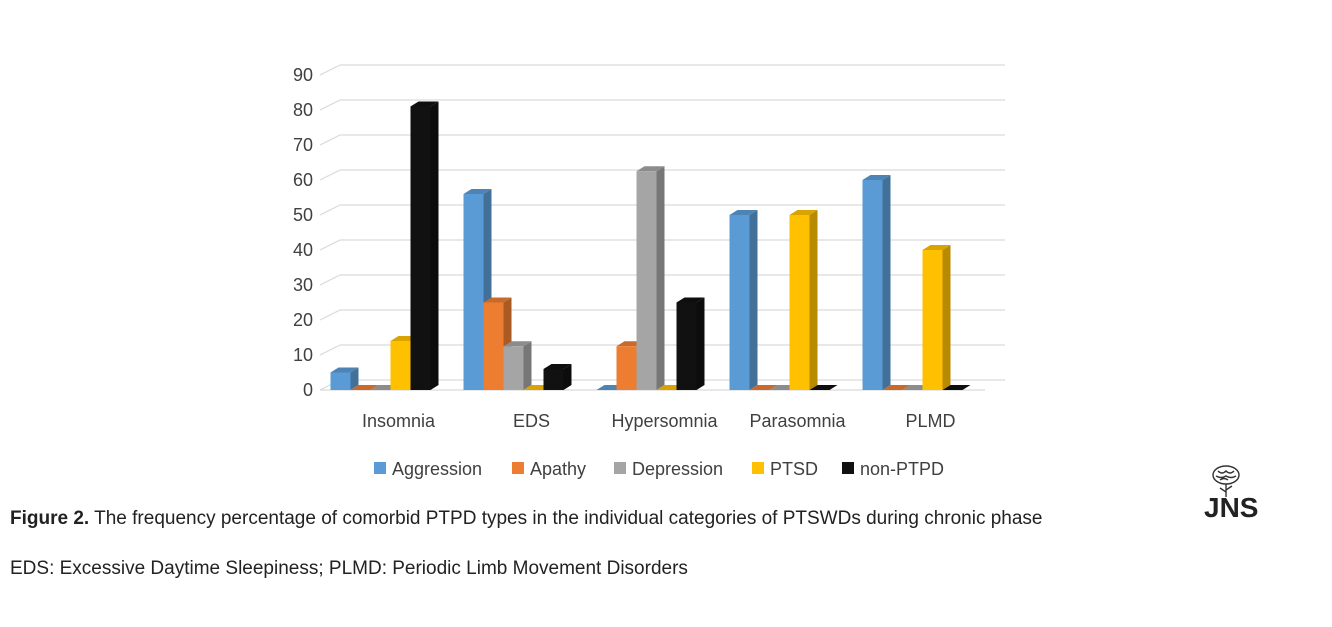 This screenshot has height=627, width=1332. I want to click on category-label: Parasomnia, so click(797, 421).